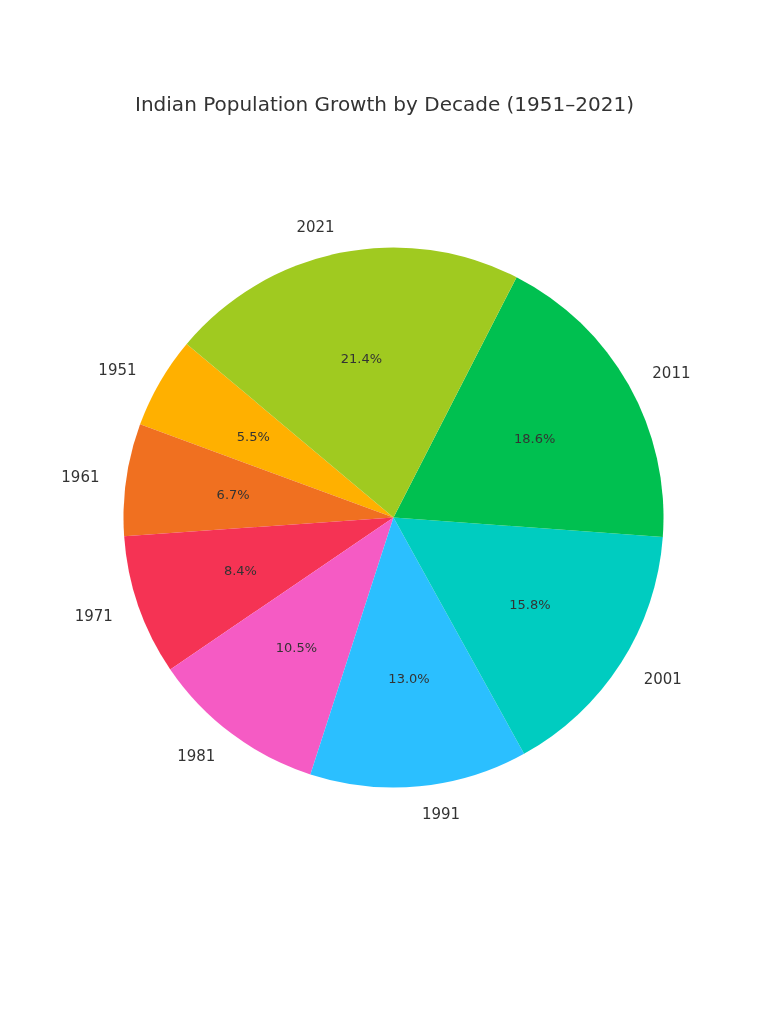 The height and width of the screenshot is (1024, 768). Describe the element at coordinates (196, 756) in the screenshot. I see `slice-label: 1981` at that location.